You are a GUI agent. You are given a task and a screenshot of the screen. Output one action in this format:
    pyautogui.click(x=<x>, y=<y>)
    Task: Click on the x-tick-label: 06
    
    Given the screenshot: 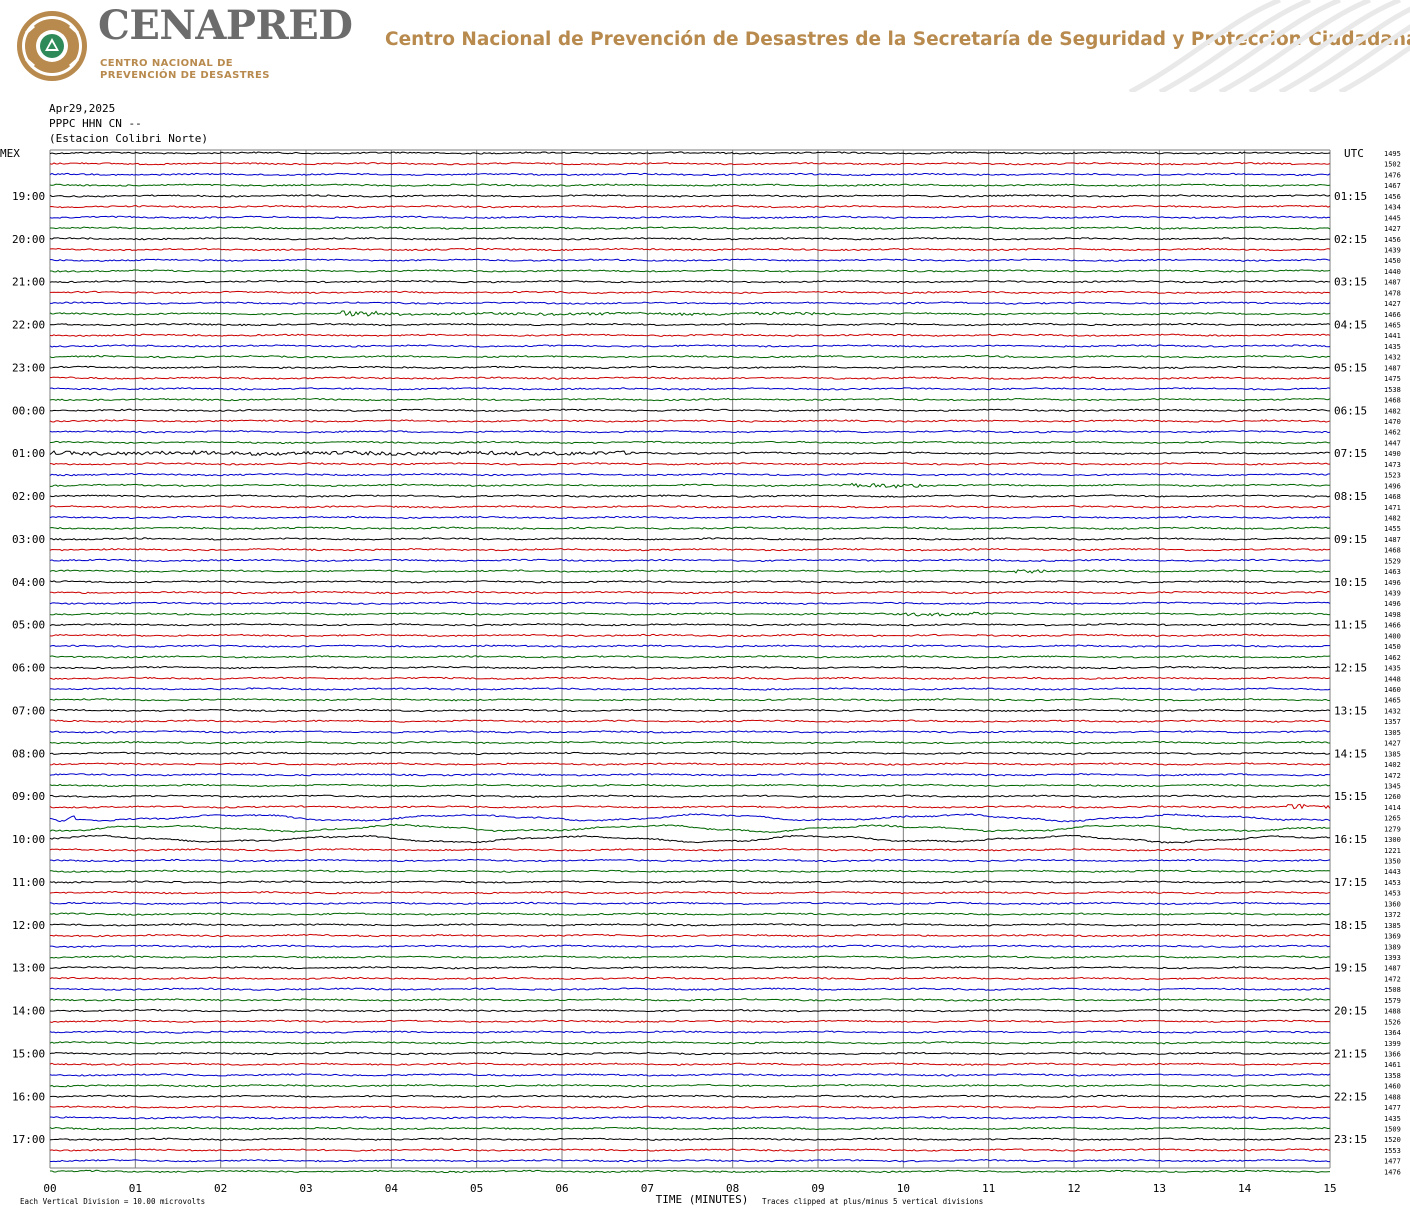 What is the action you would take?
    pyautogui.click(x=561, y=1188)
    